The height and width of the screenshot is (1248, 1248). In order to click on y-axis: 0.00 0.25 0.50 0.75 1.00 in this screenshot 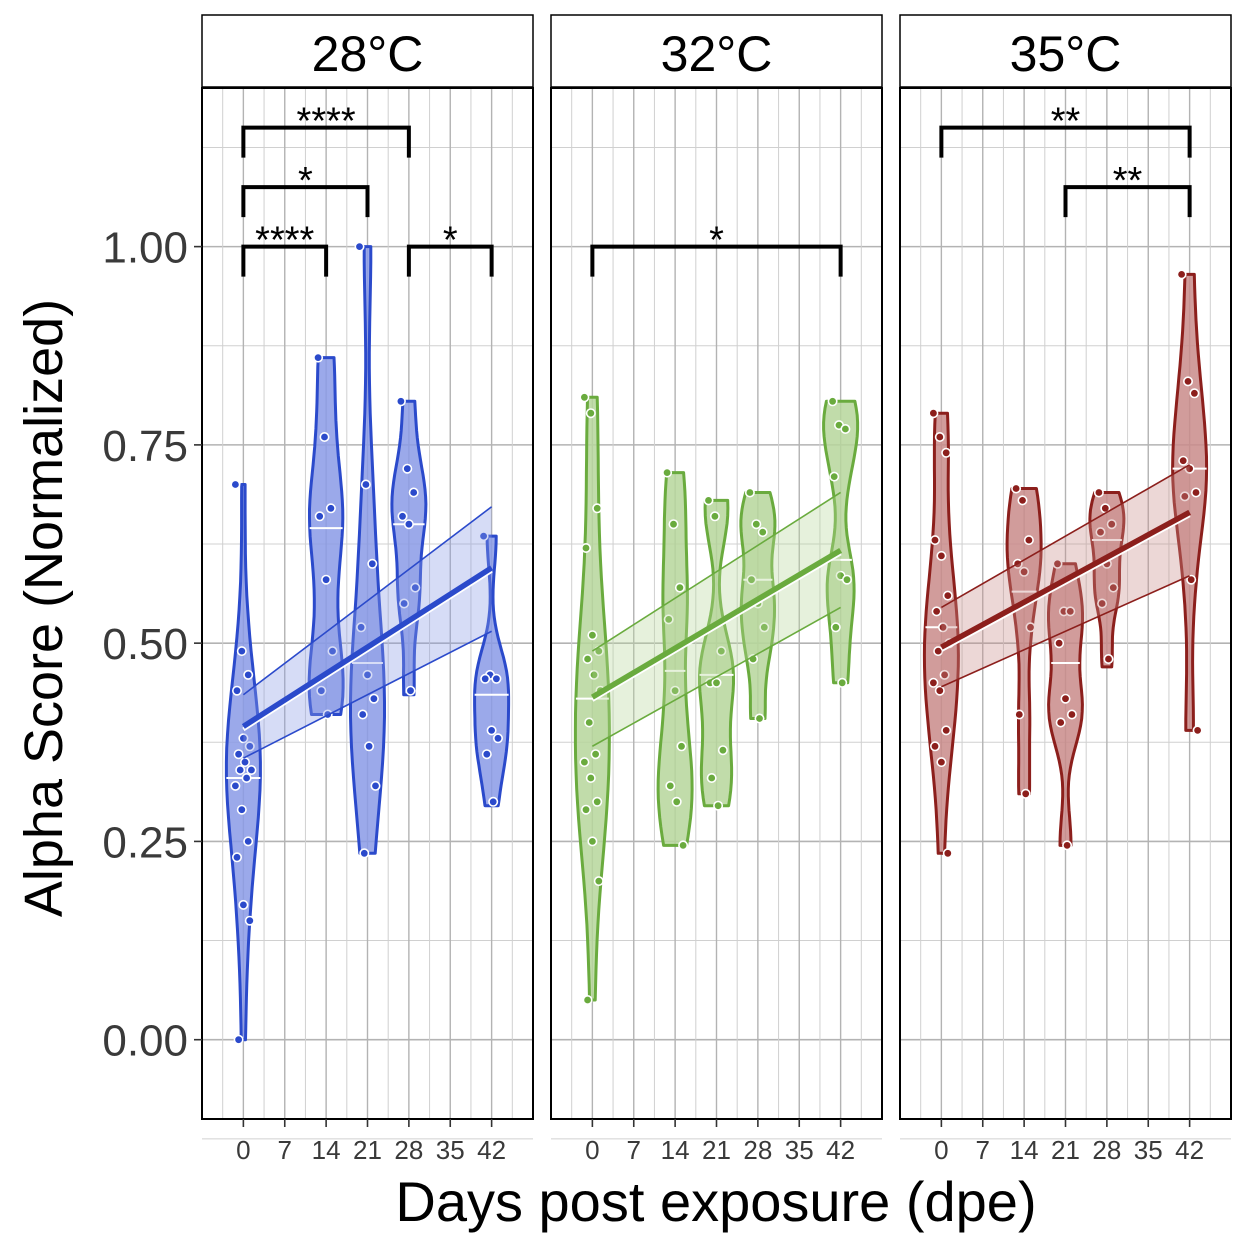, I will do `click(152, 645)`.